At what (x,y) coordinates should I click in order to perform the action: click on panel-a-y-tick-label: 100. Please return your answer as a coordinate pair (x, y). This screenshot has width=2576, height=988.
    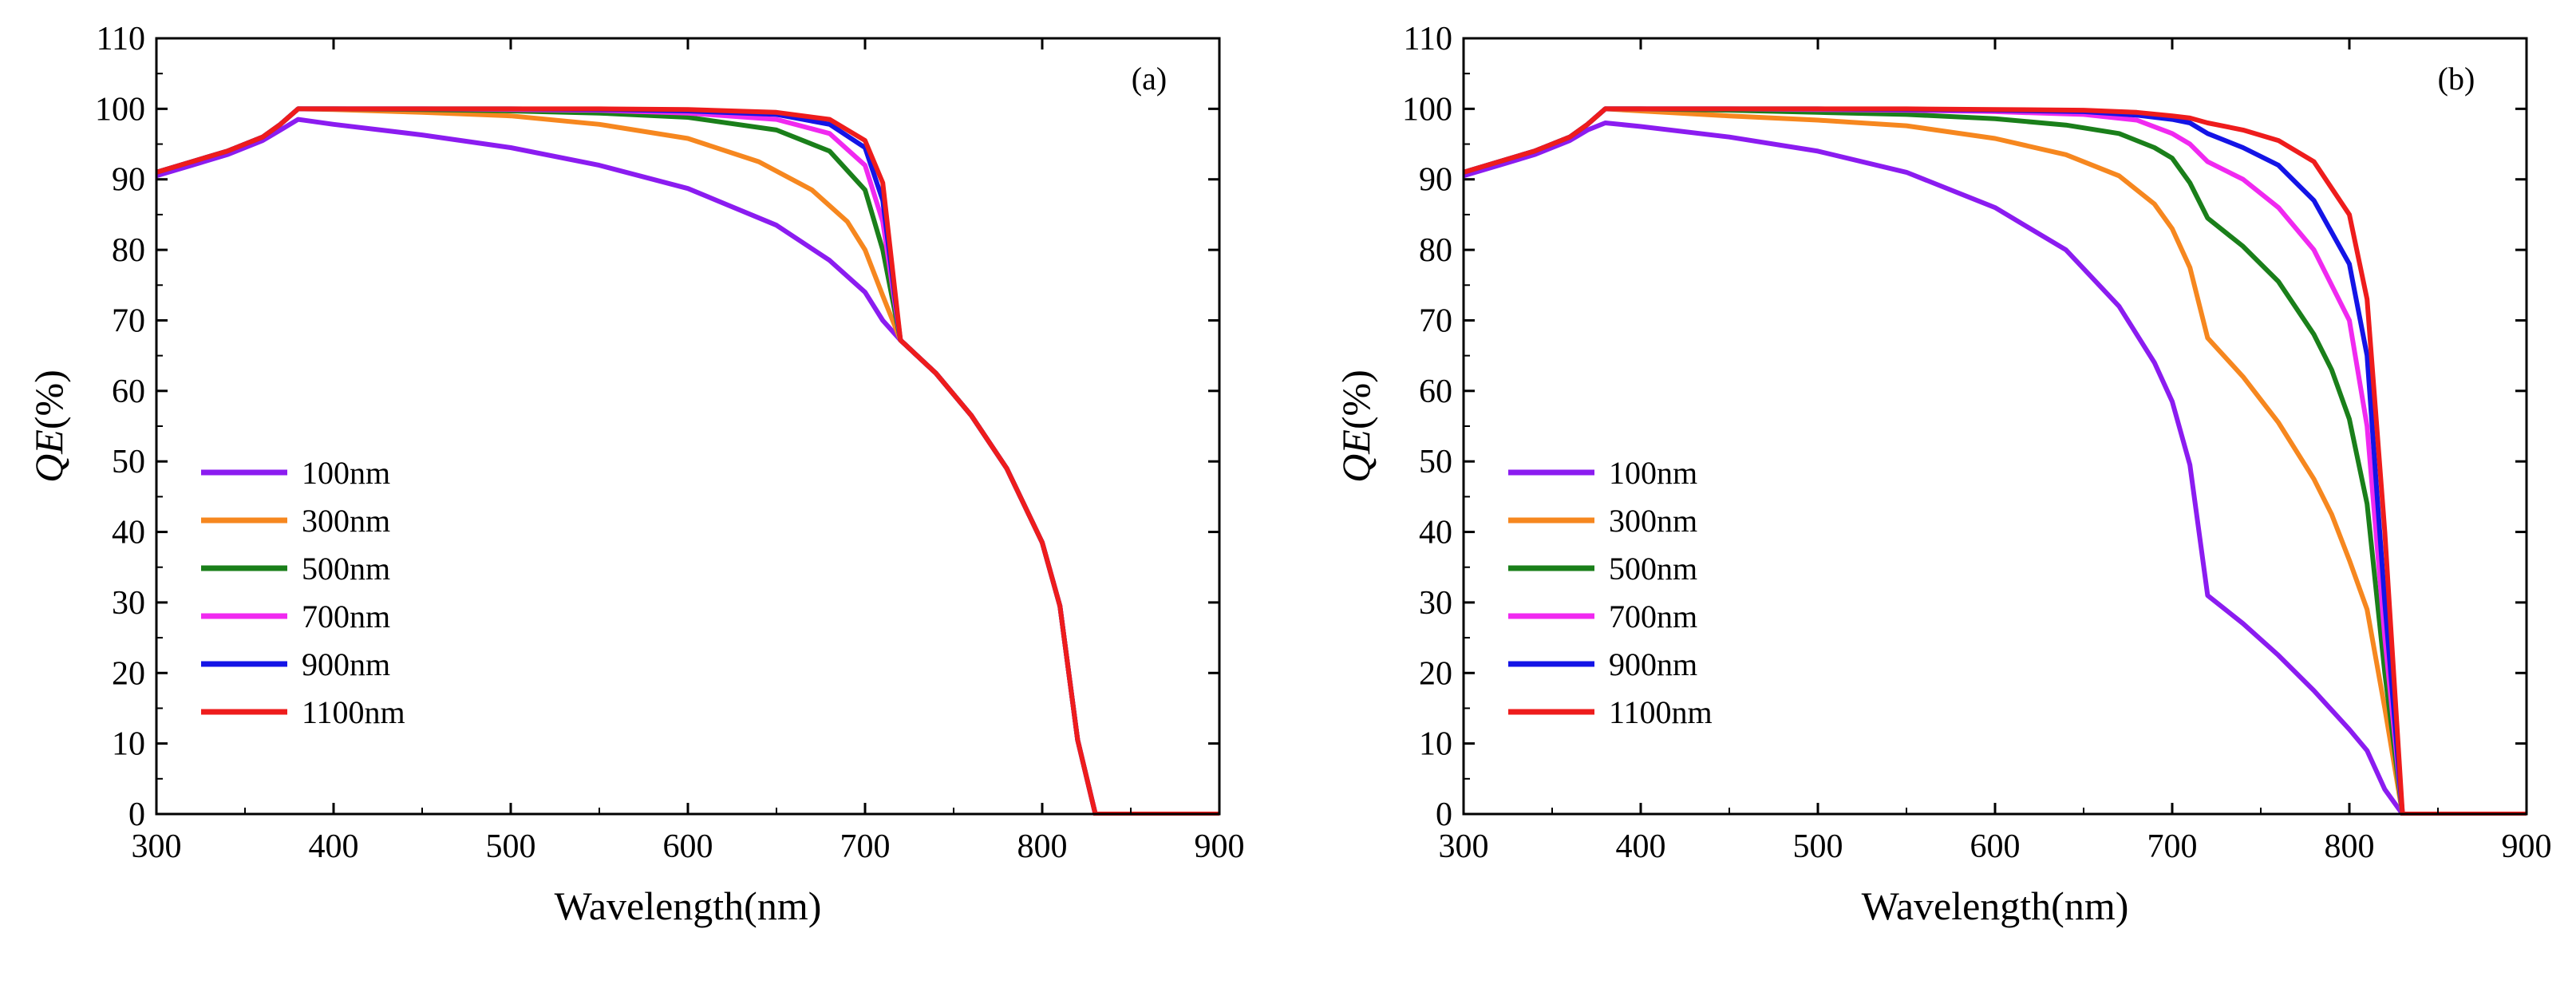
    Looking at the image, I should click on (120, 109).